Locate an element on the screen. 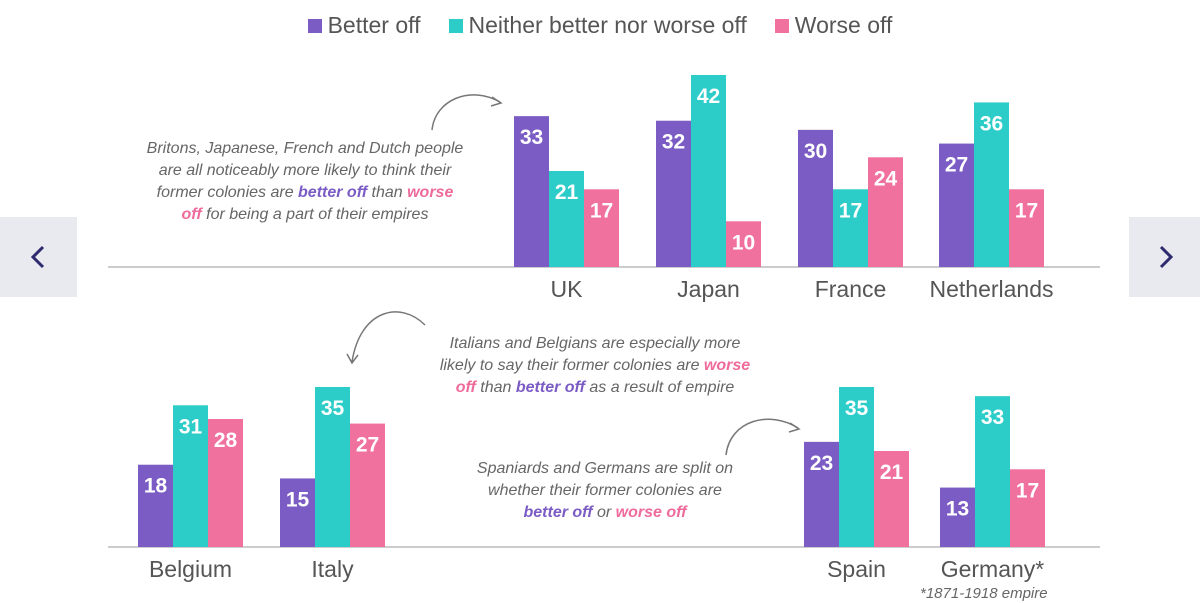 The image size is (1200, 603). bar-value-france-better: 30 is located at coordinates (815, 151).